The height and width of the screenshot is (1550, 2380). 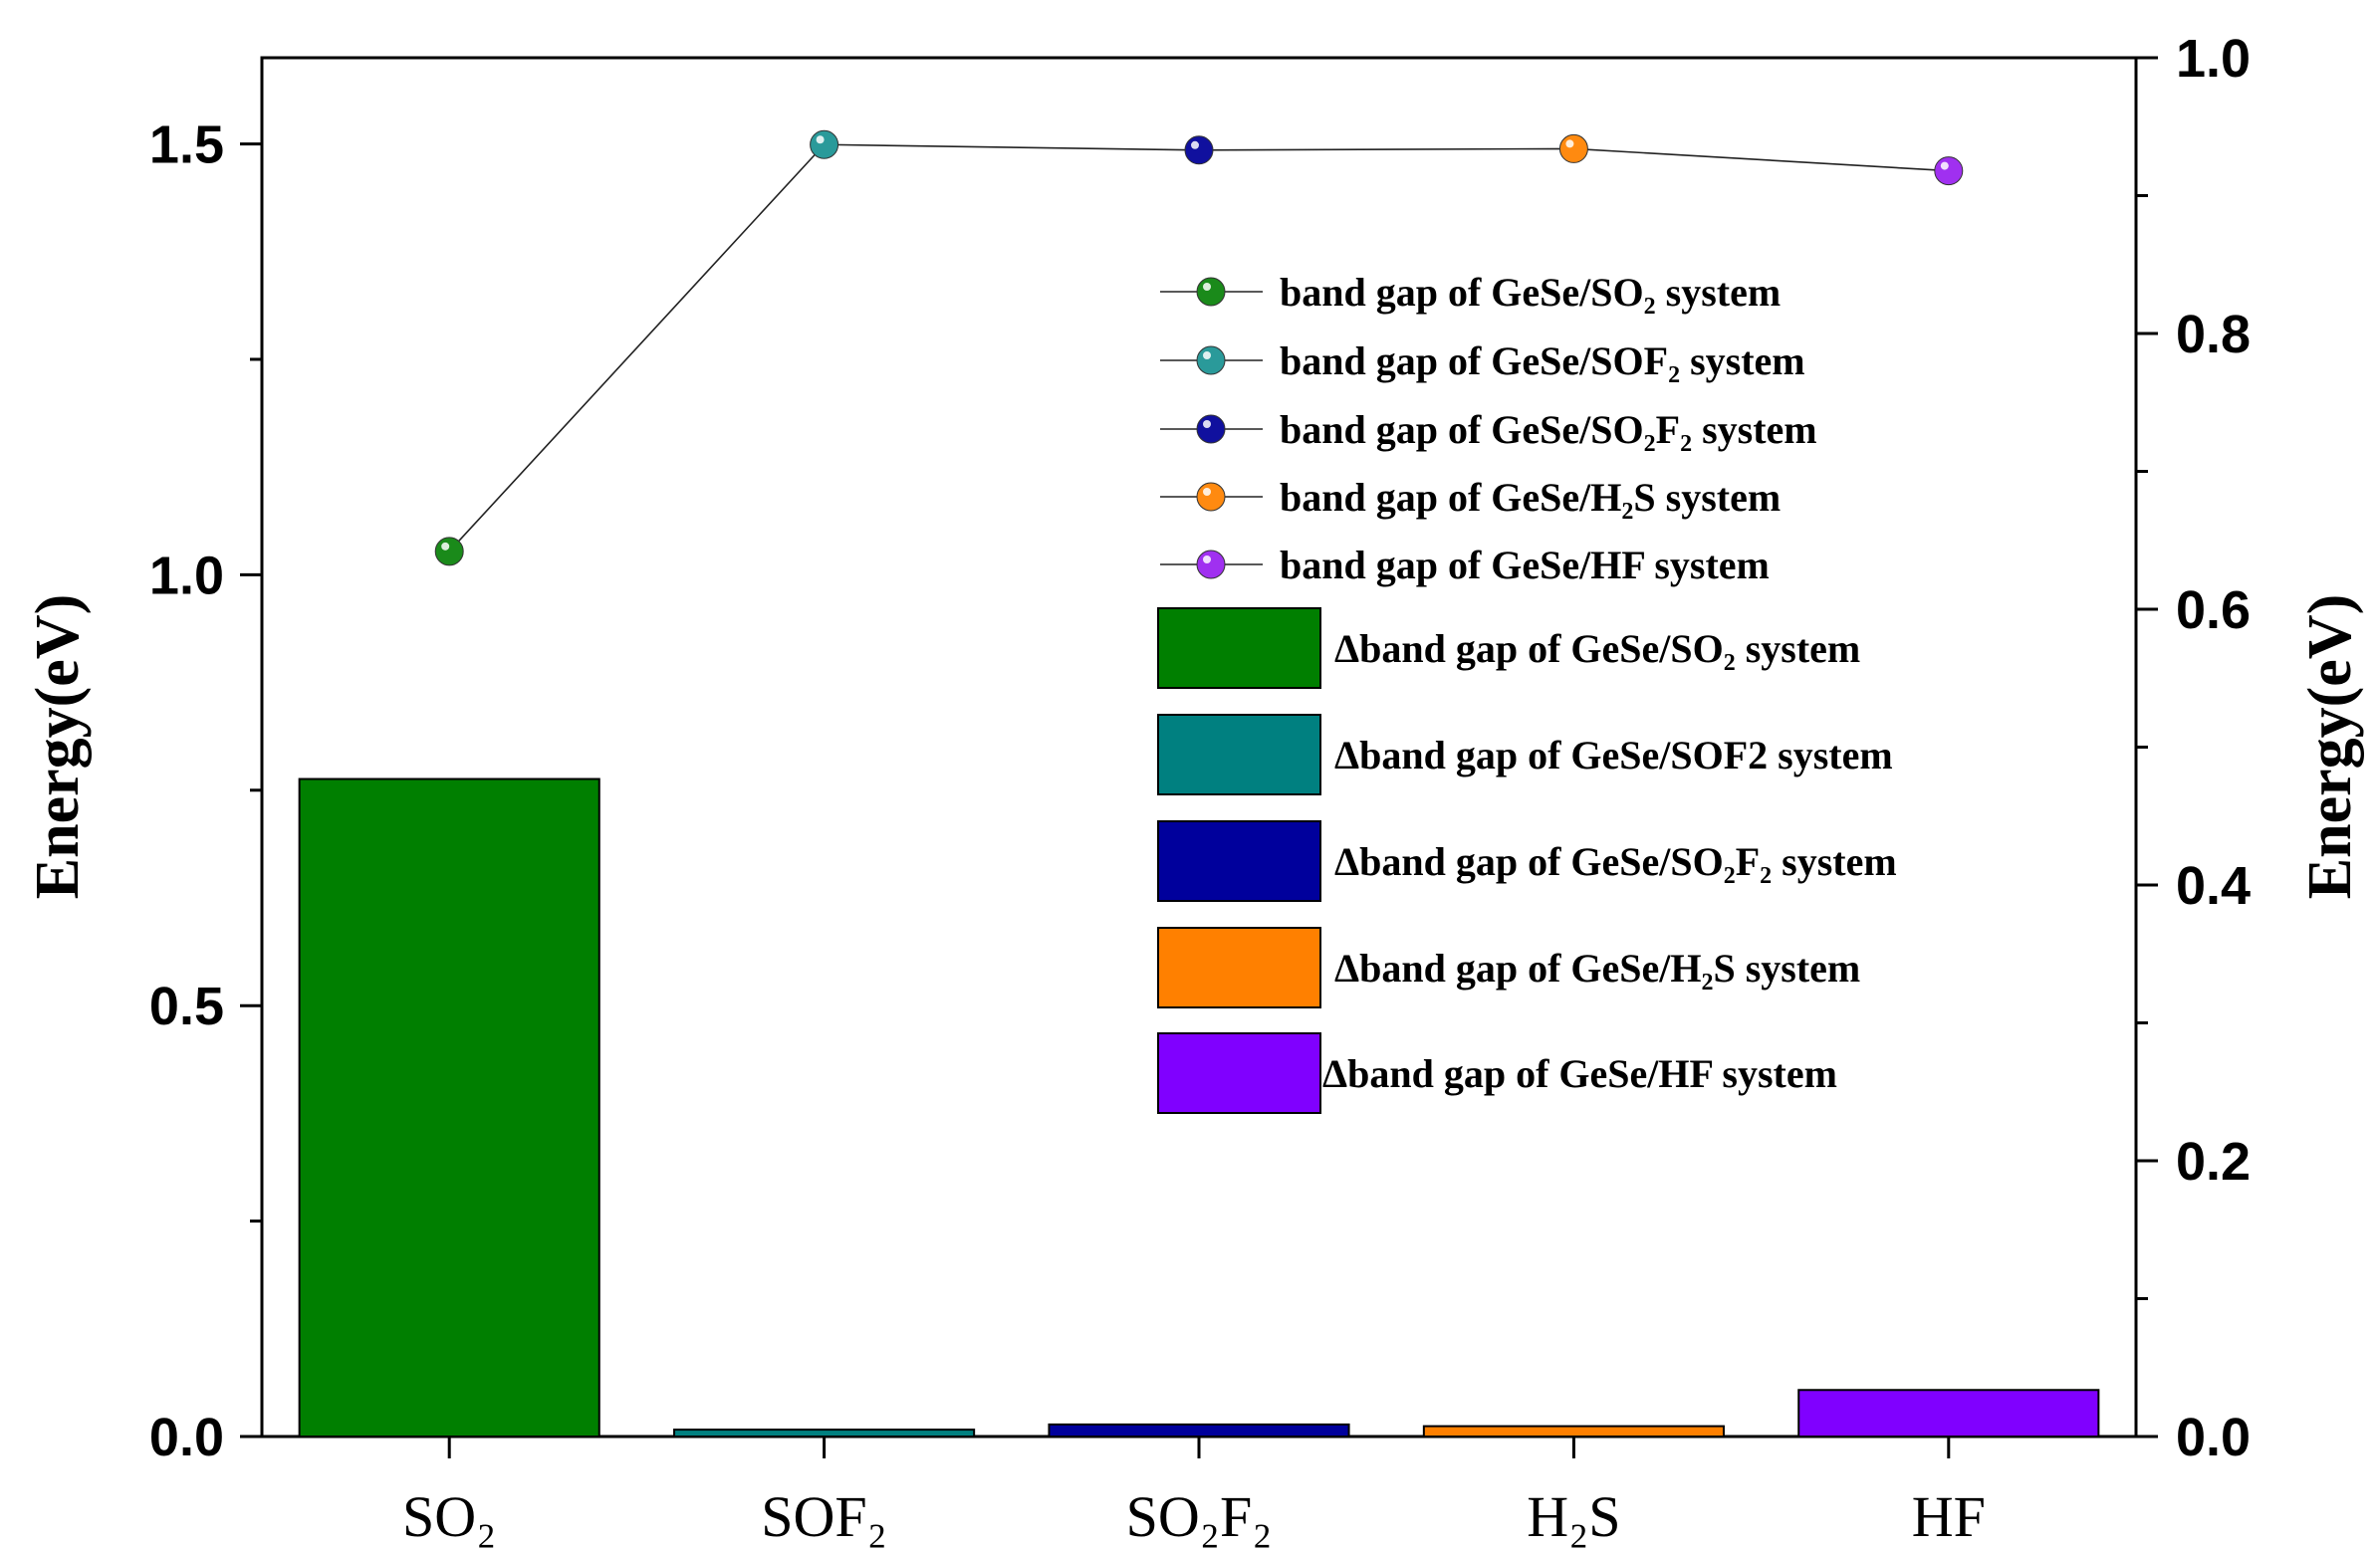 I want to click on right-tick-label: 0.6, so click(x=2214, y=610).